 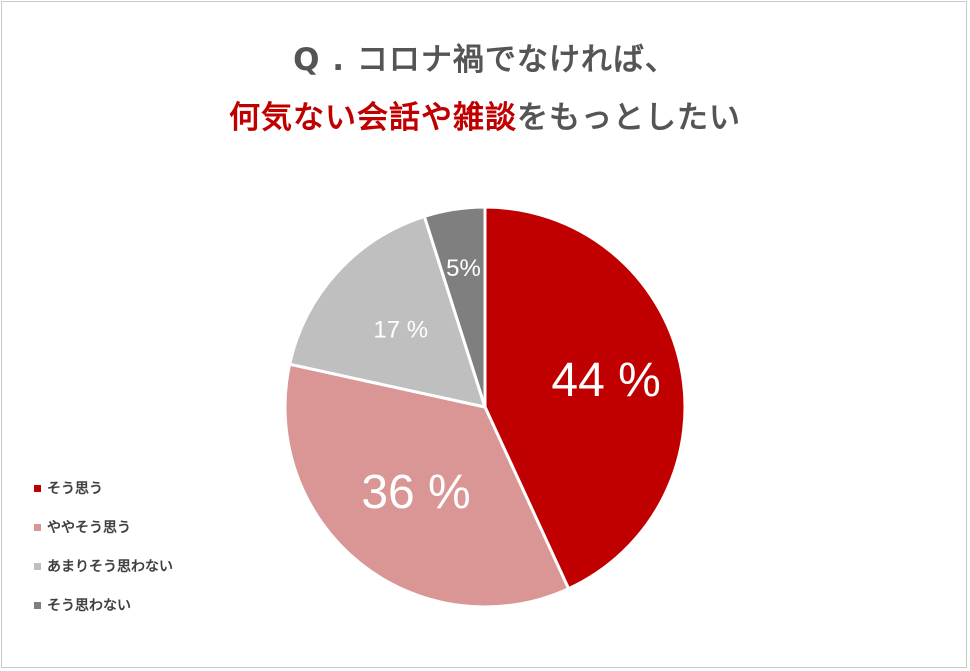 I want to click on legend-item: そう思わない, so click(x=103, y=614).